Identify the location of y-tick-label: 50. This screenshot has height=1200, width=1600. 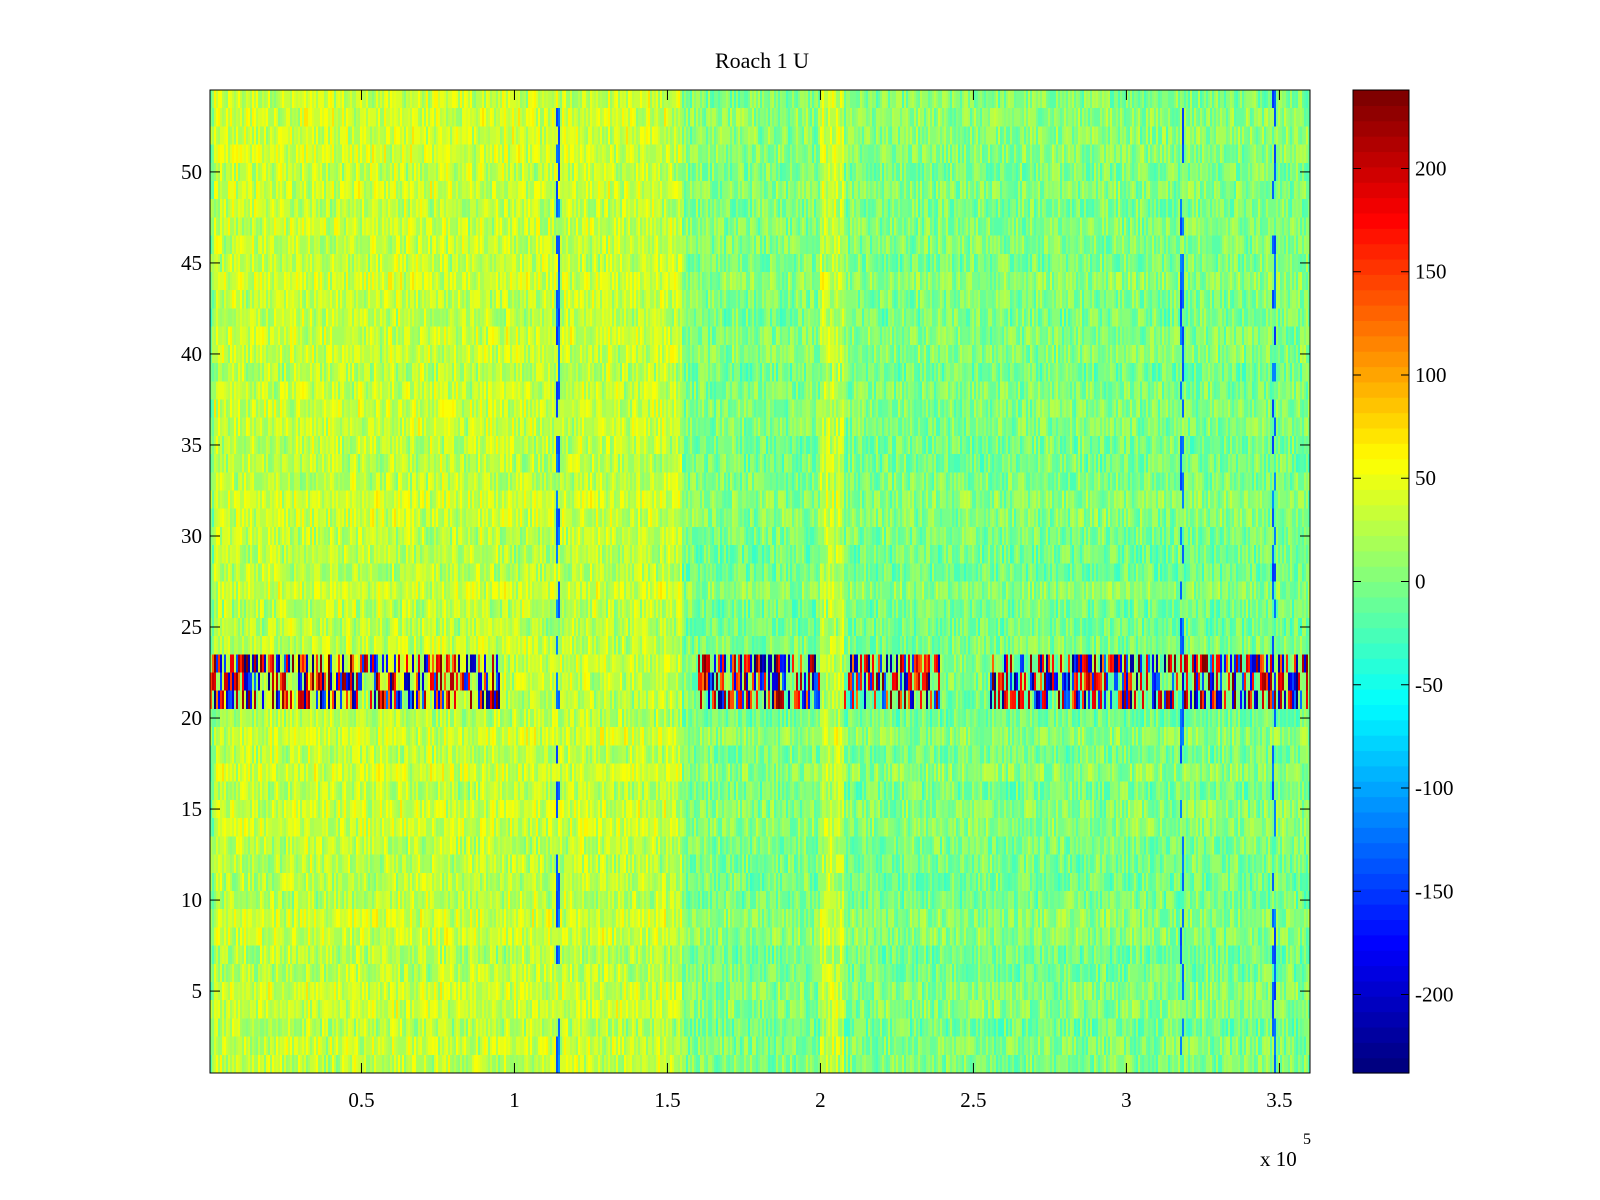
(191, 172).